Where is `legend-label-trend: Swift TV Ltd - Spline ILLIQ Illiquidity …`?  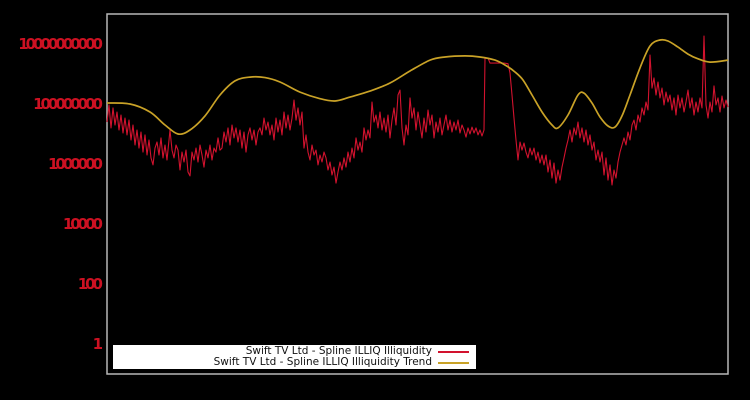 legend-label-trend: Swift TV Ltd - Spline ILLIQ Illiquidity … is located at coordinates (322, 362).